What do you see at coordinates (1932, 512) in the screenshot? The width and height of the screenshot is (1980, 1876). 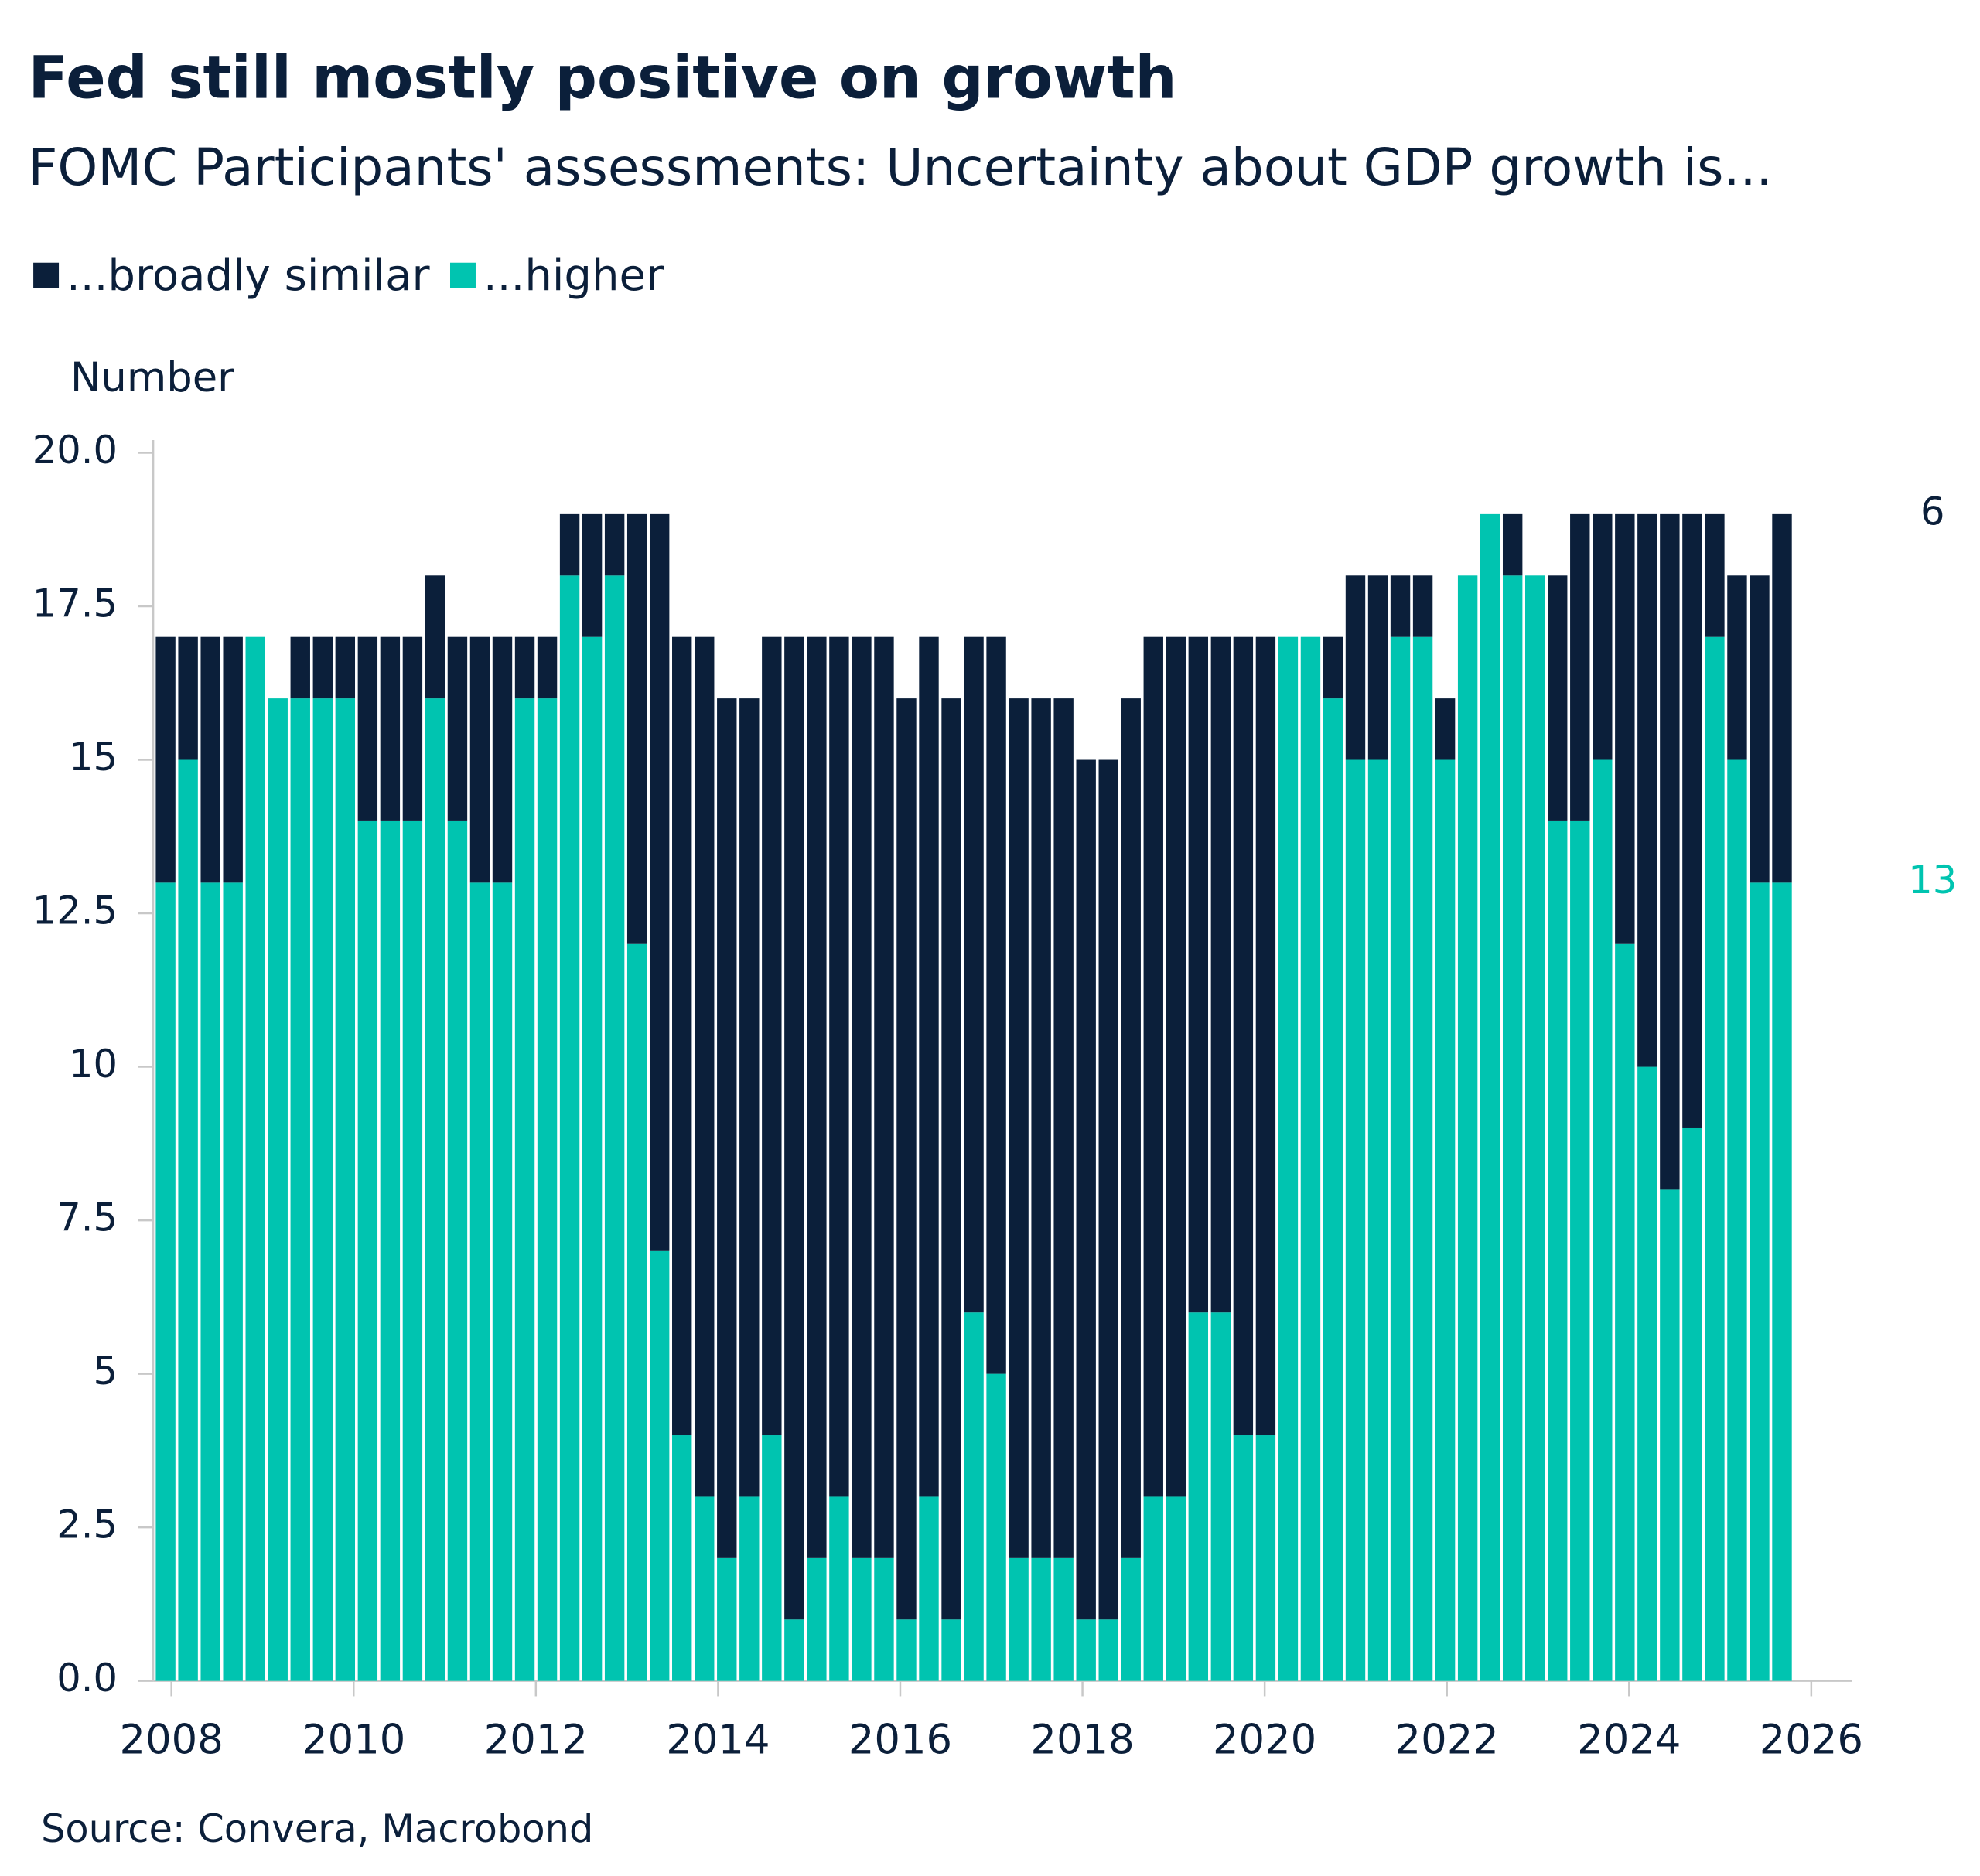 I see `end-label: 6` at bounding box center [1932, 512].